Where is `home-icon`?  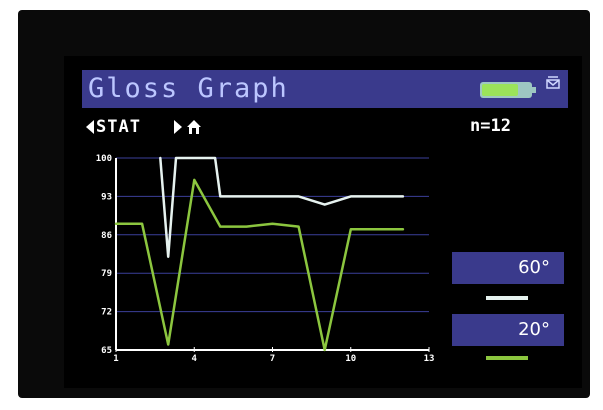
home-icon is located at coordinates (194, 127).